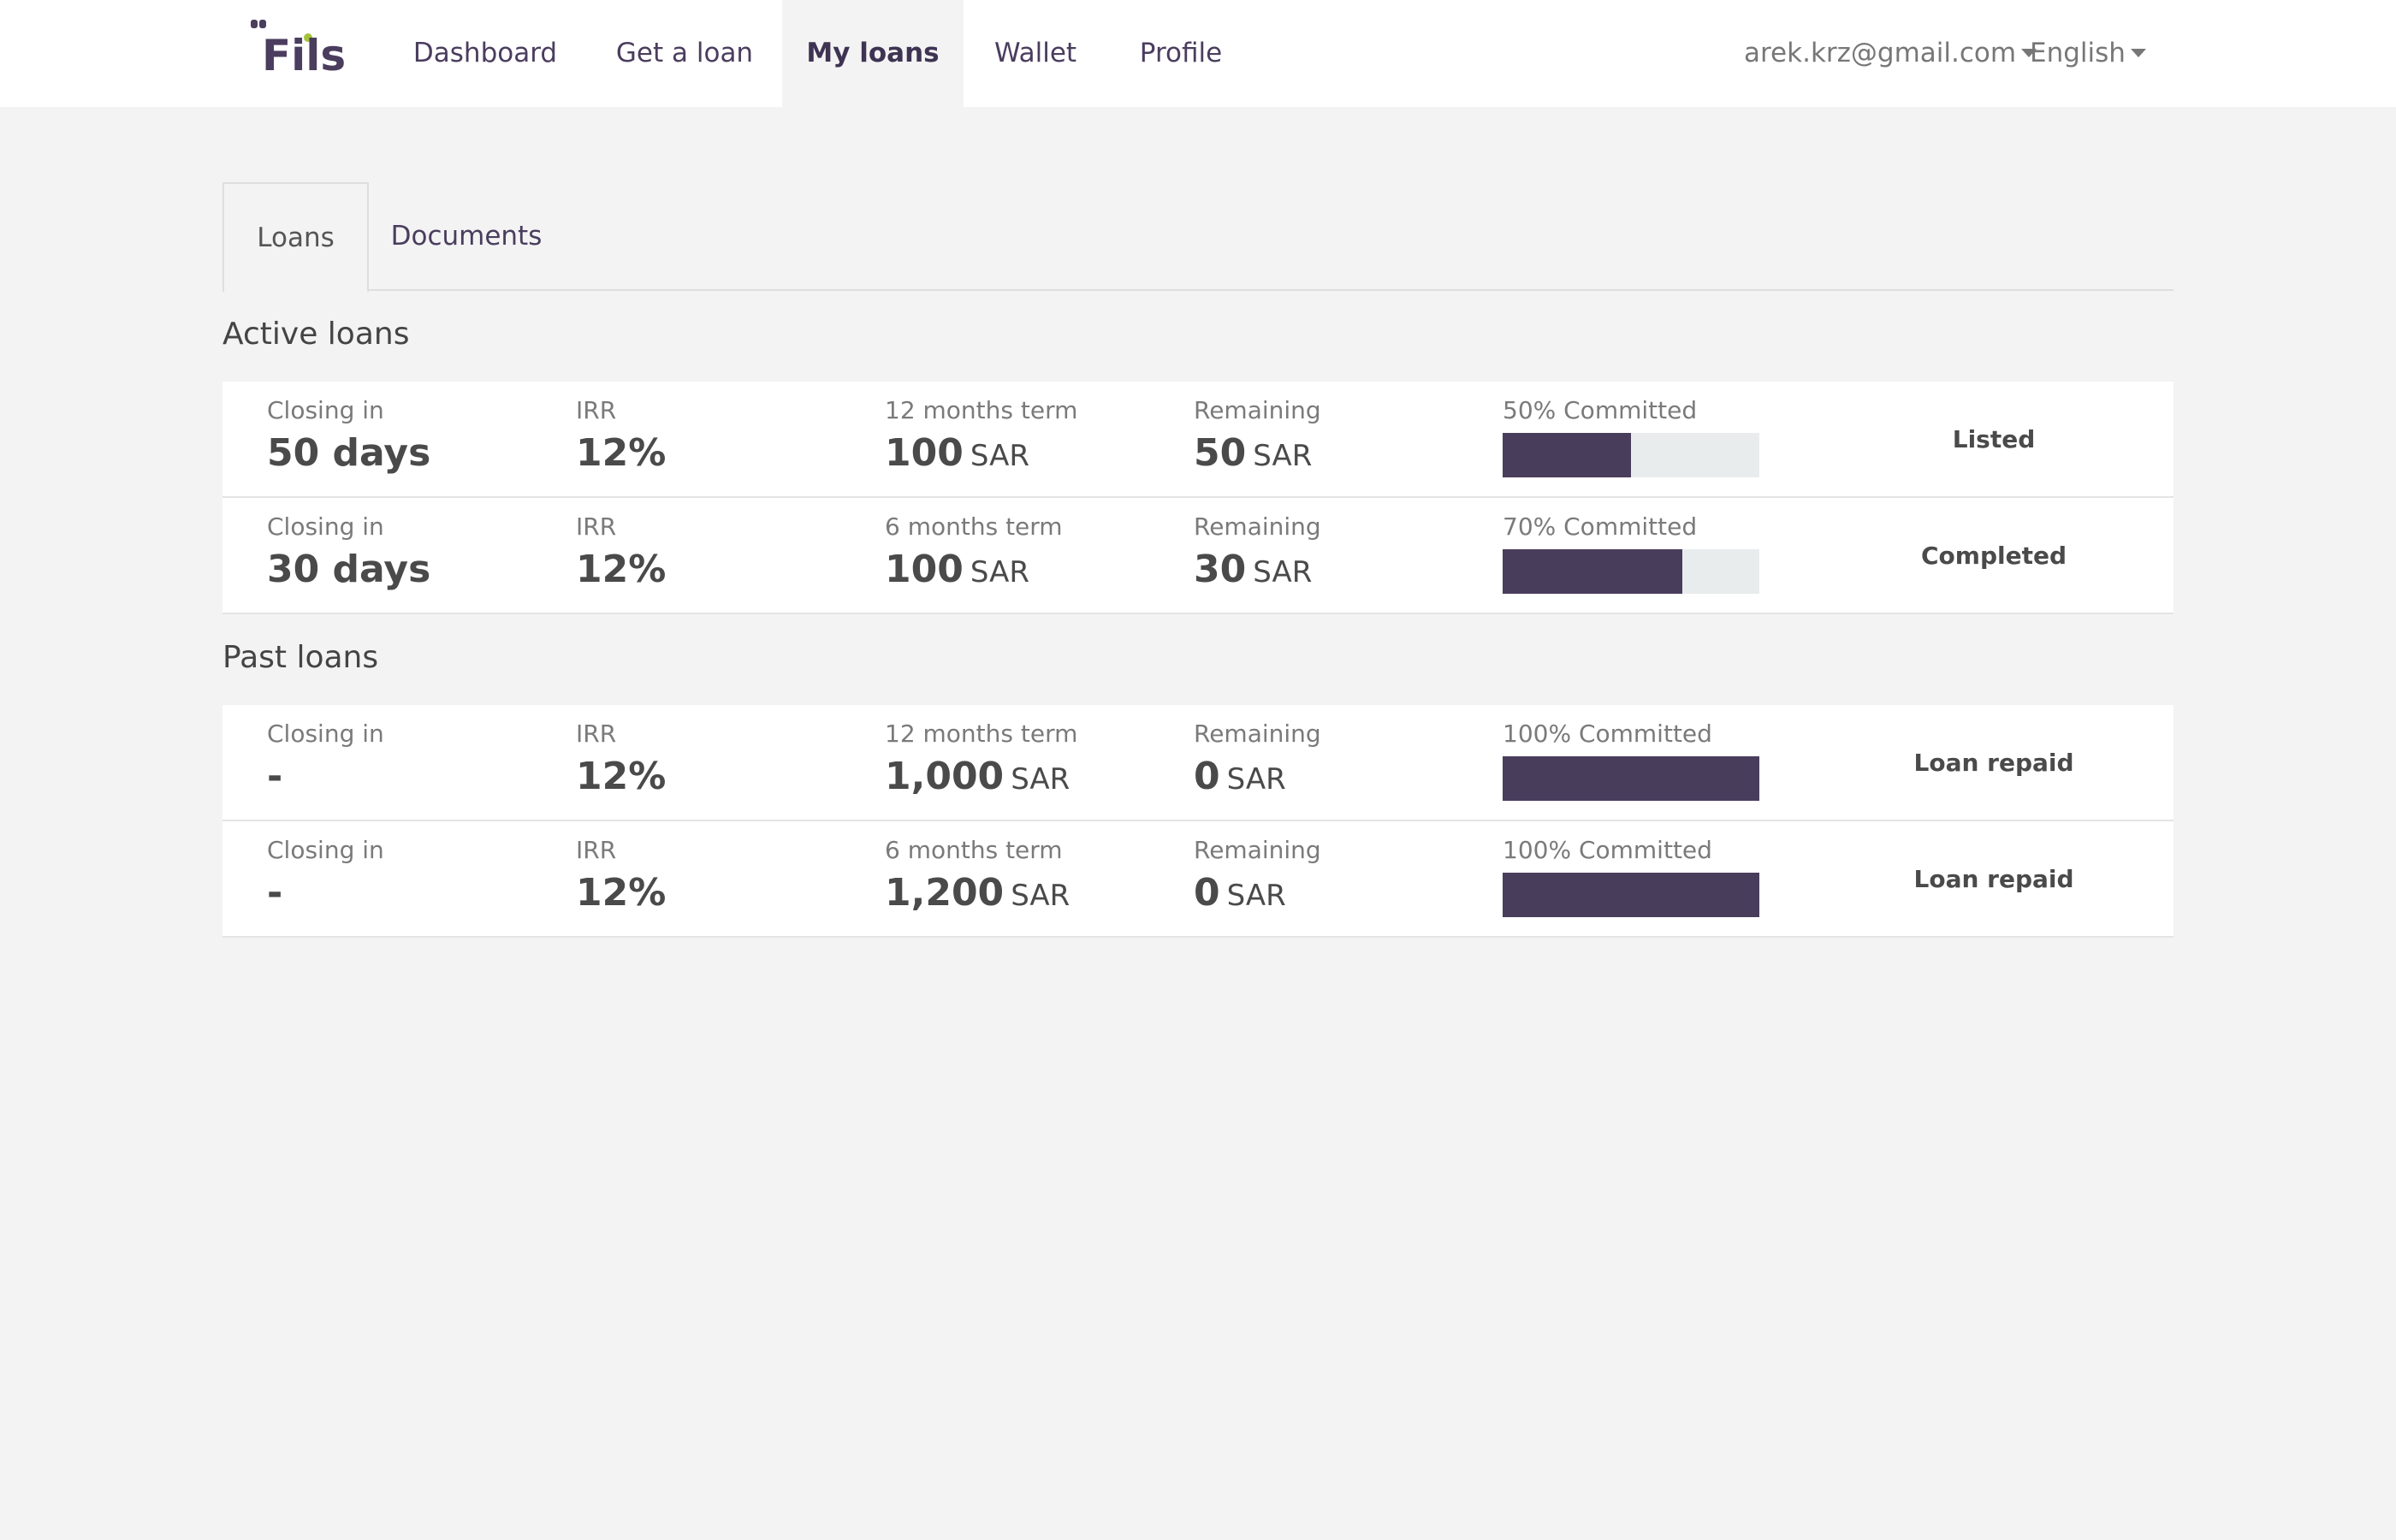 Image resolution: width=2396 pixels, height=1540 pixels. What do you see at coordinates (466, 236) in the screenshot?
I see `tab-documents: Documents` at bounding box center [466, 236].